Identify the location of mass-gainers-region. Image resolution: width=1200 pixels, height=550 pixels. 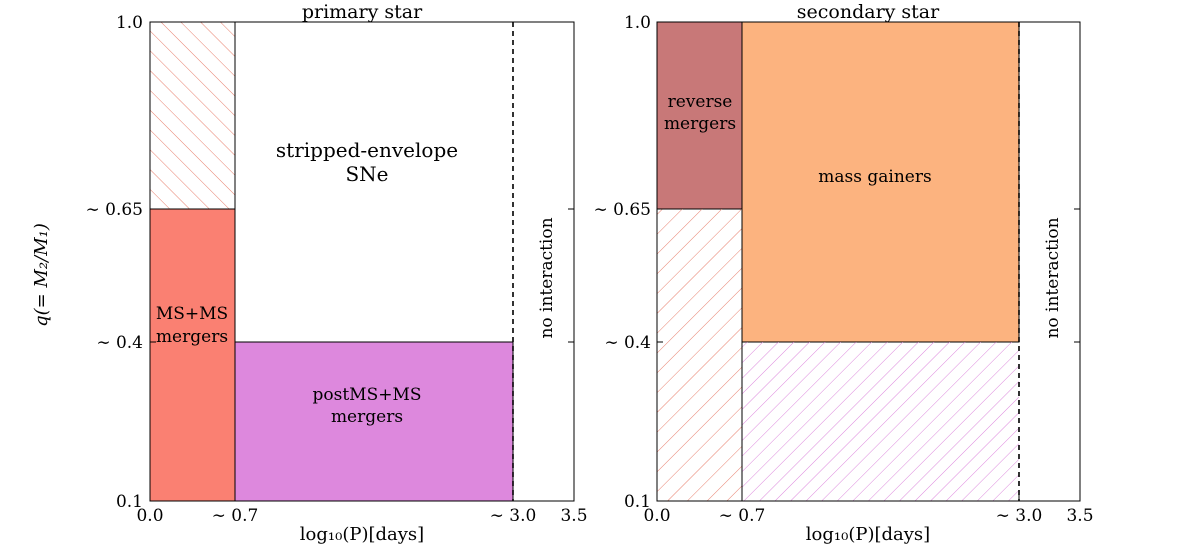
(880, 182).